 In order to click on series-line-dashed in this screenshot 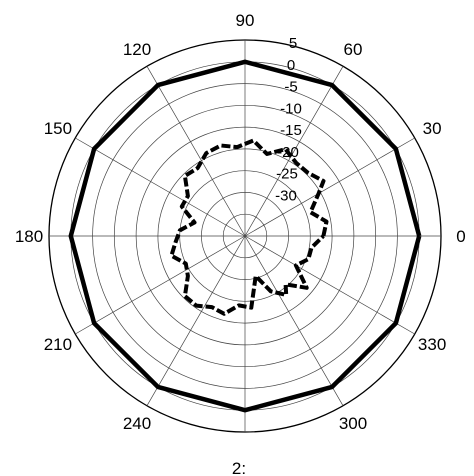, I will do `click(249, 227)`.